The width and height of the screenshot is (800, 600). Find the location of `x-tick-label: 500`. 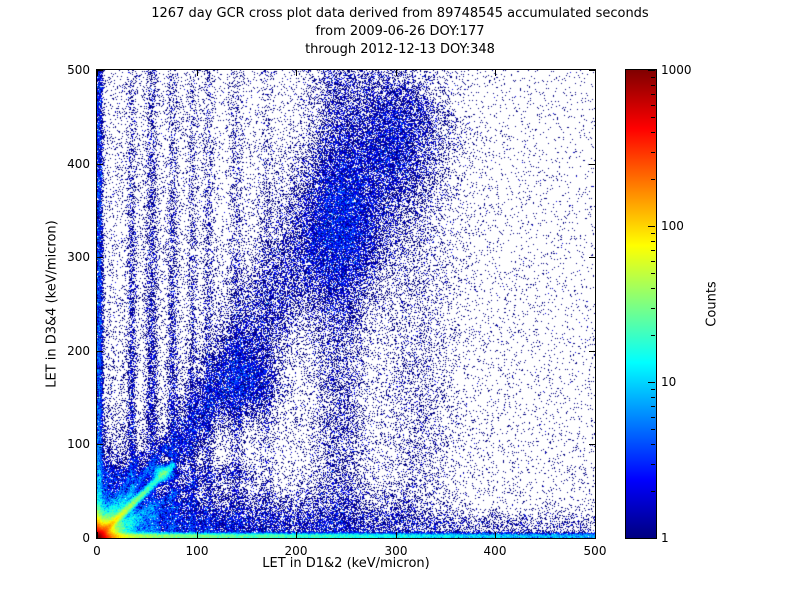

x-tick-label: 500 is located at coordinates (595, 551).